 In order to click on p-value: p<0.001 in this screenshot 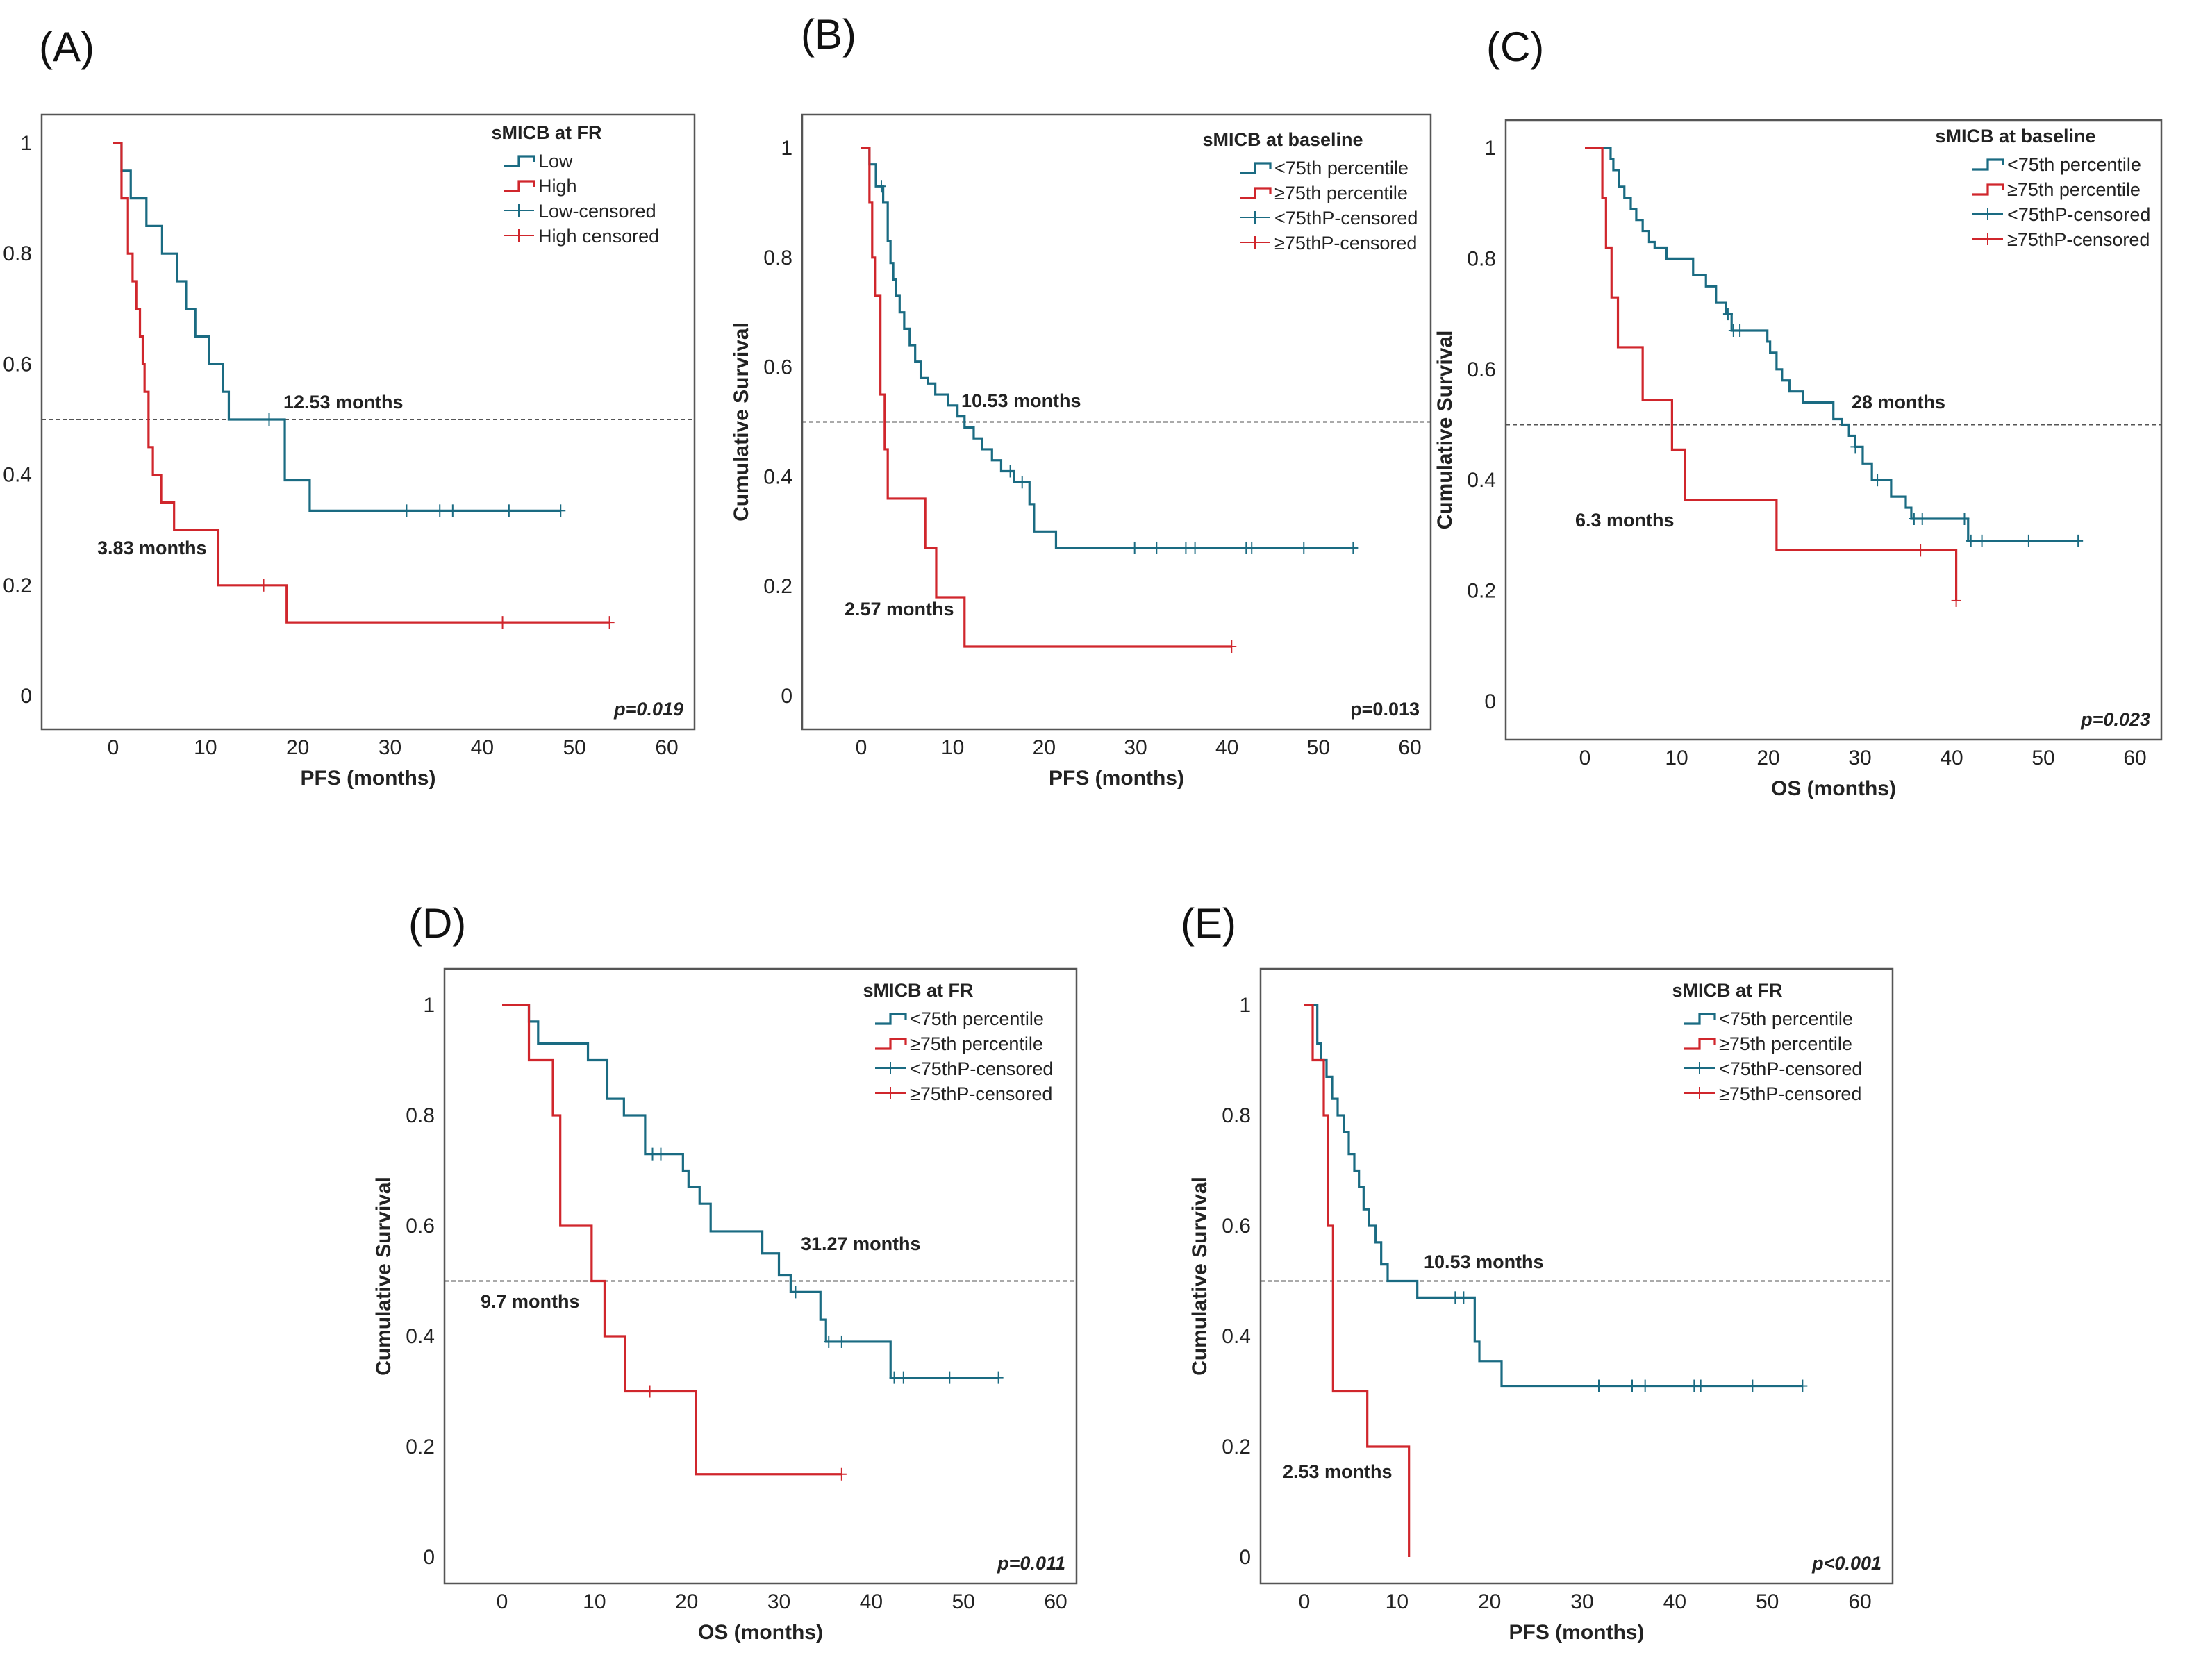, I will do `click(1846, 1563)`.